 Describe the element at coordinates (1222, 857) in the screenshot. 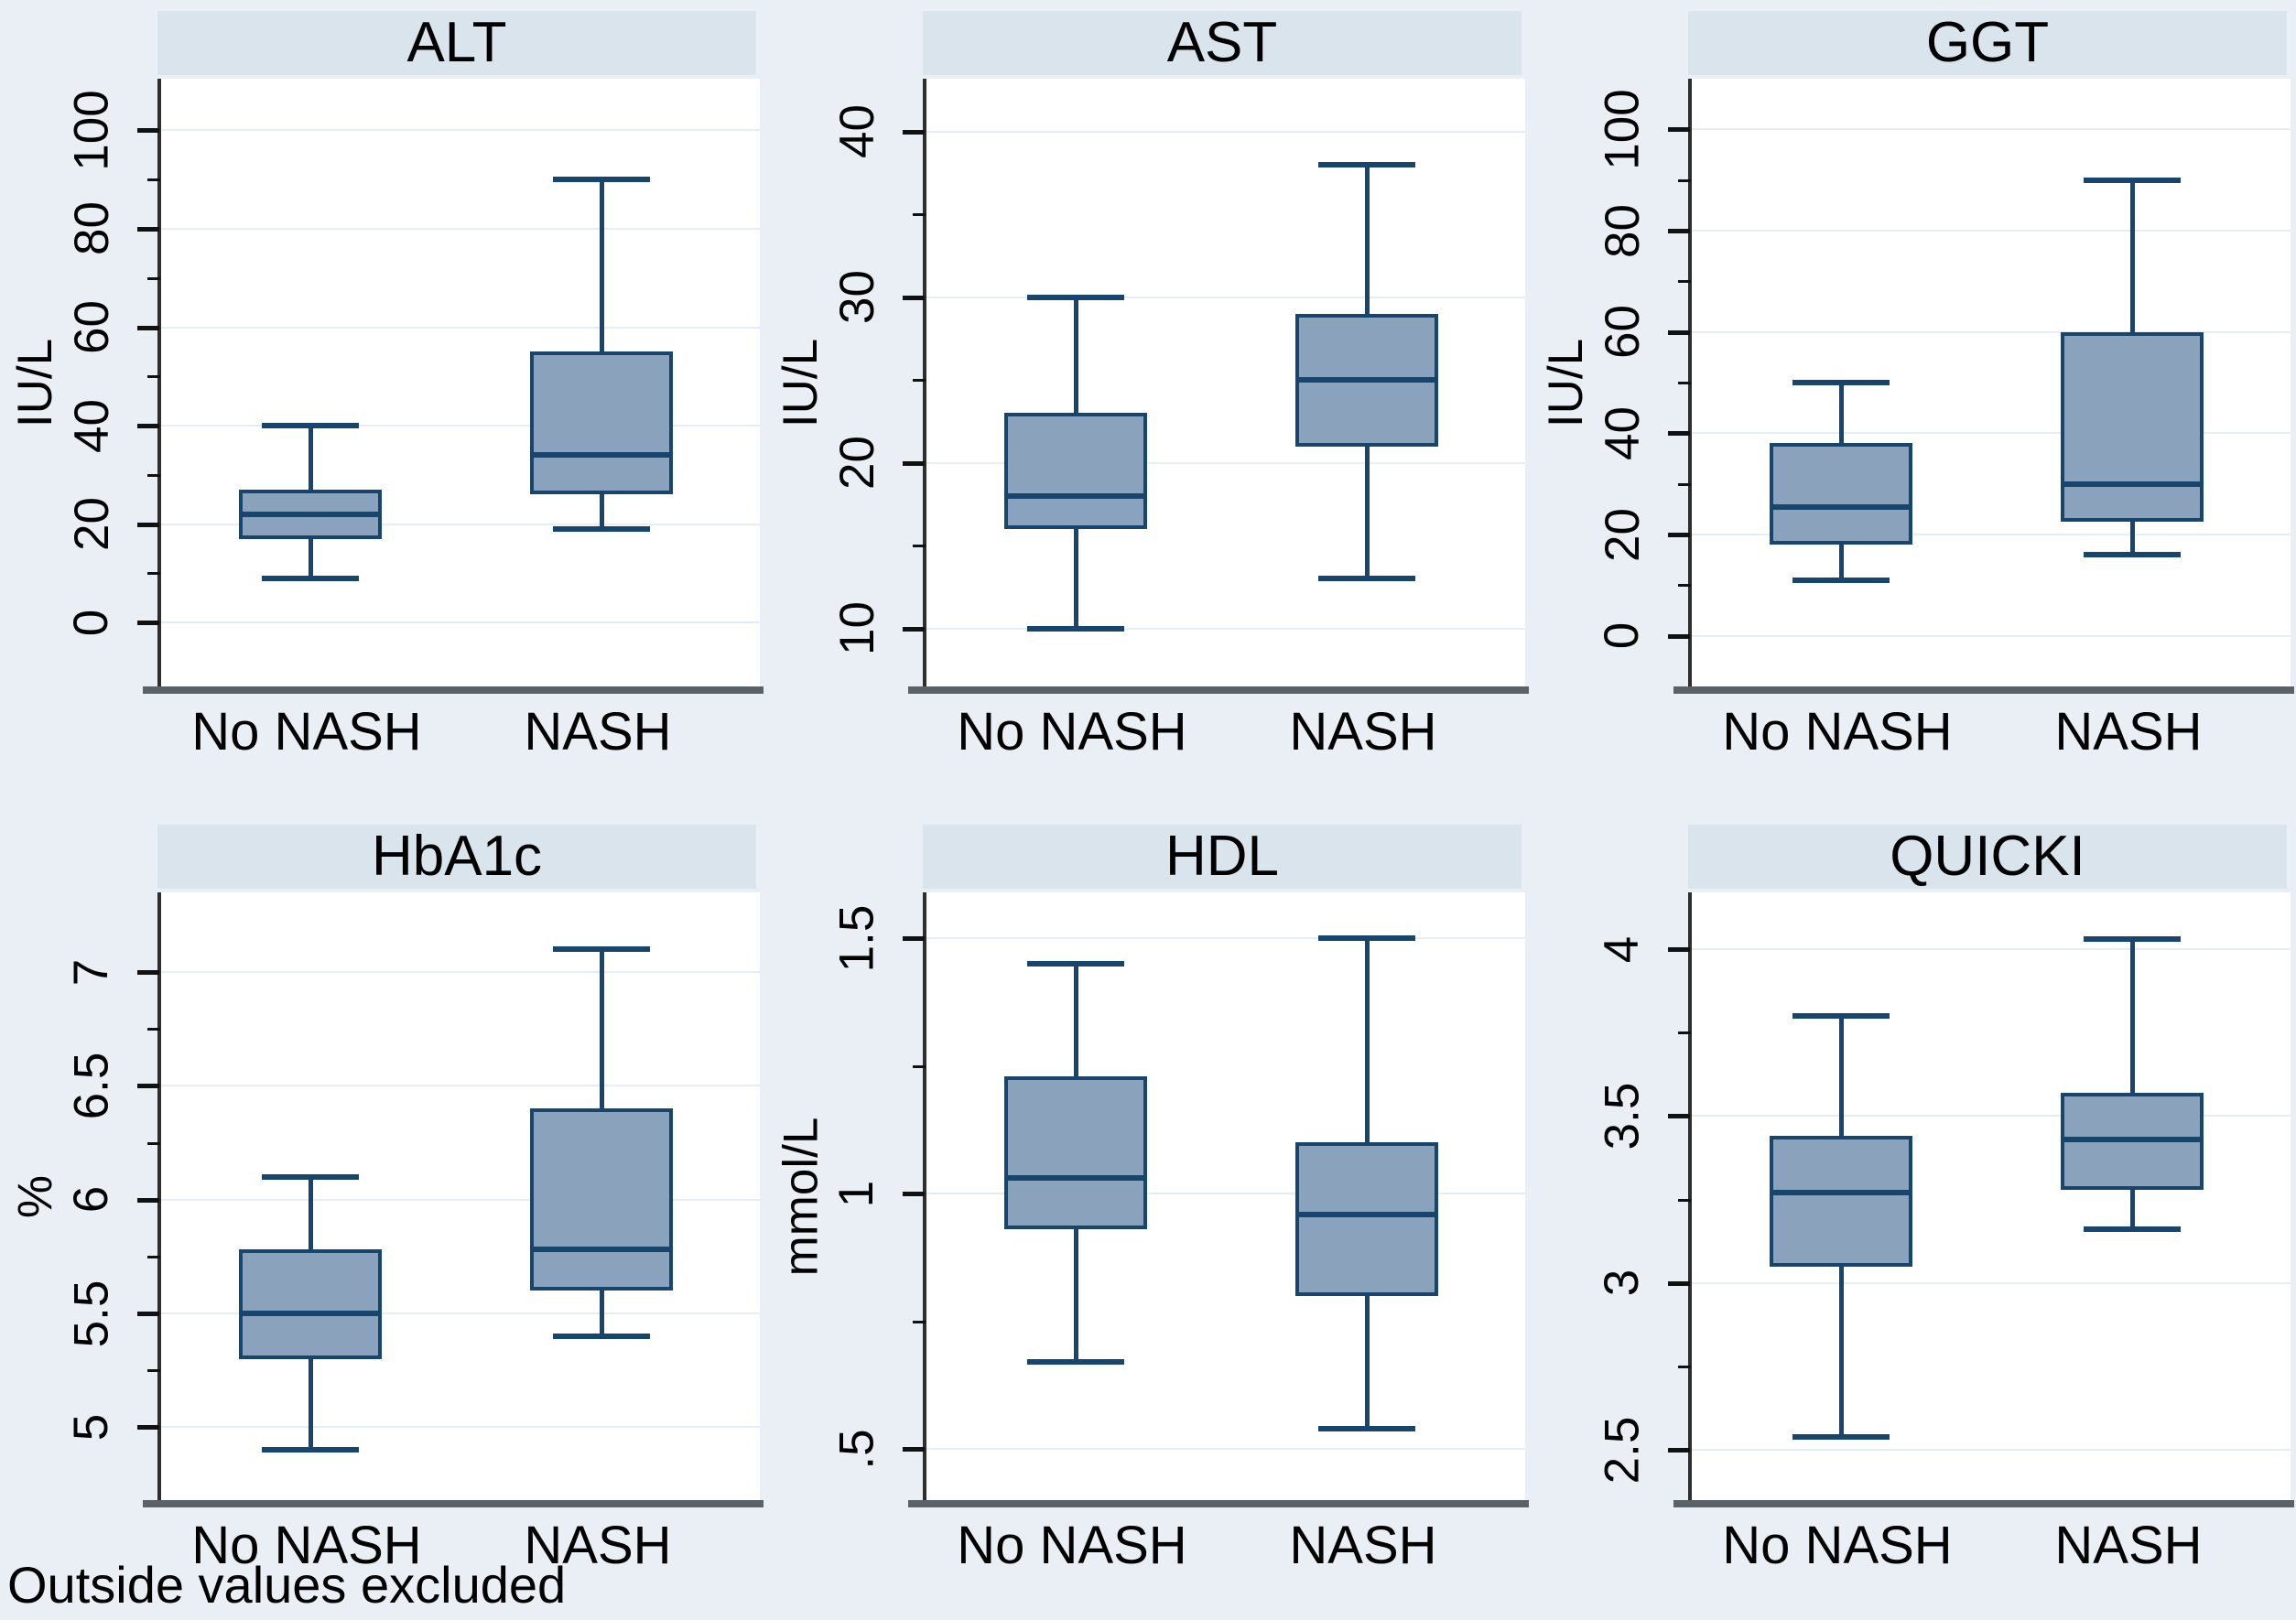

I see `panel-title: HDL` at that location.